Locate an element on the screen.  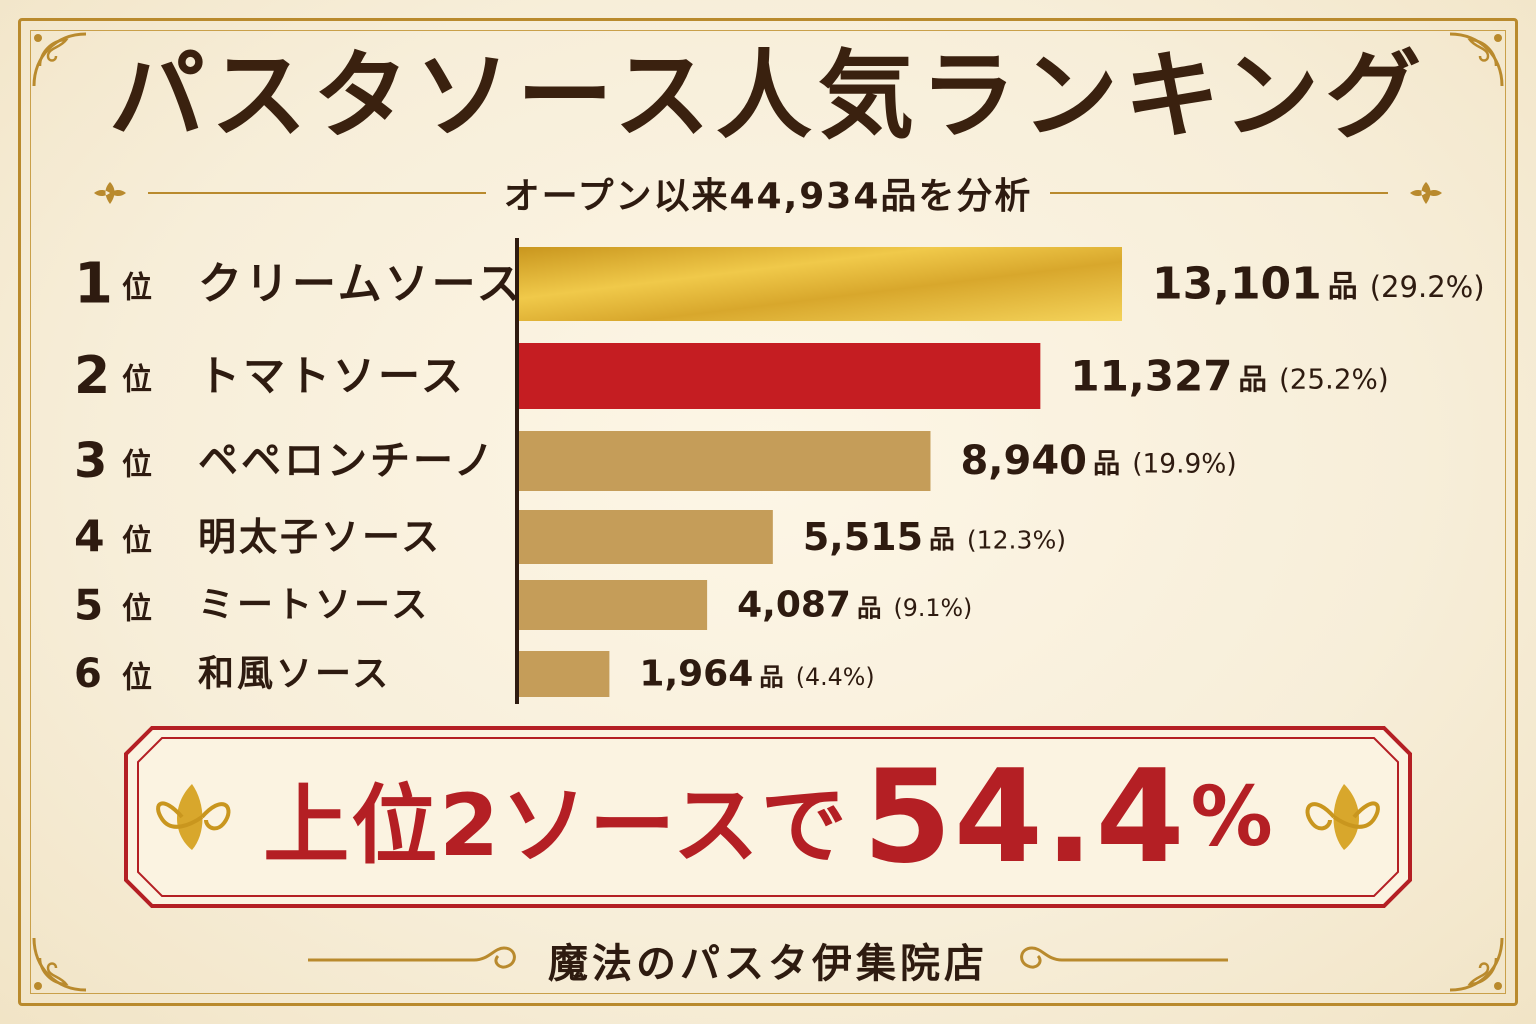
banner-prefix: 上位2ソースで is located at coordinates (556, 825).